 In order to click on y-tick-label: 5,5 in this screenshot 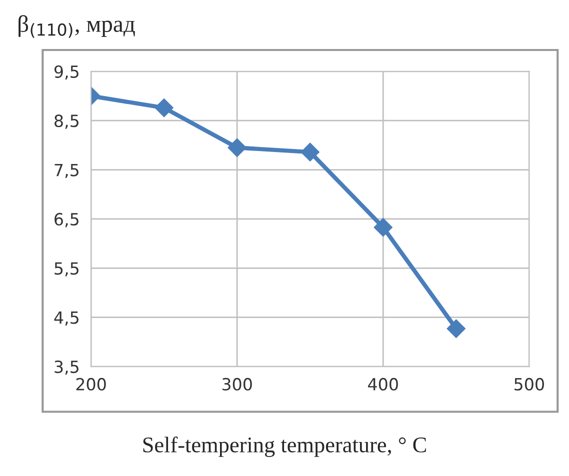, I will do `click(66, 269)`.